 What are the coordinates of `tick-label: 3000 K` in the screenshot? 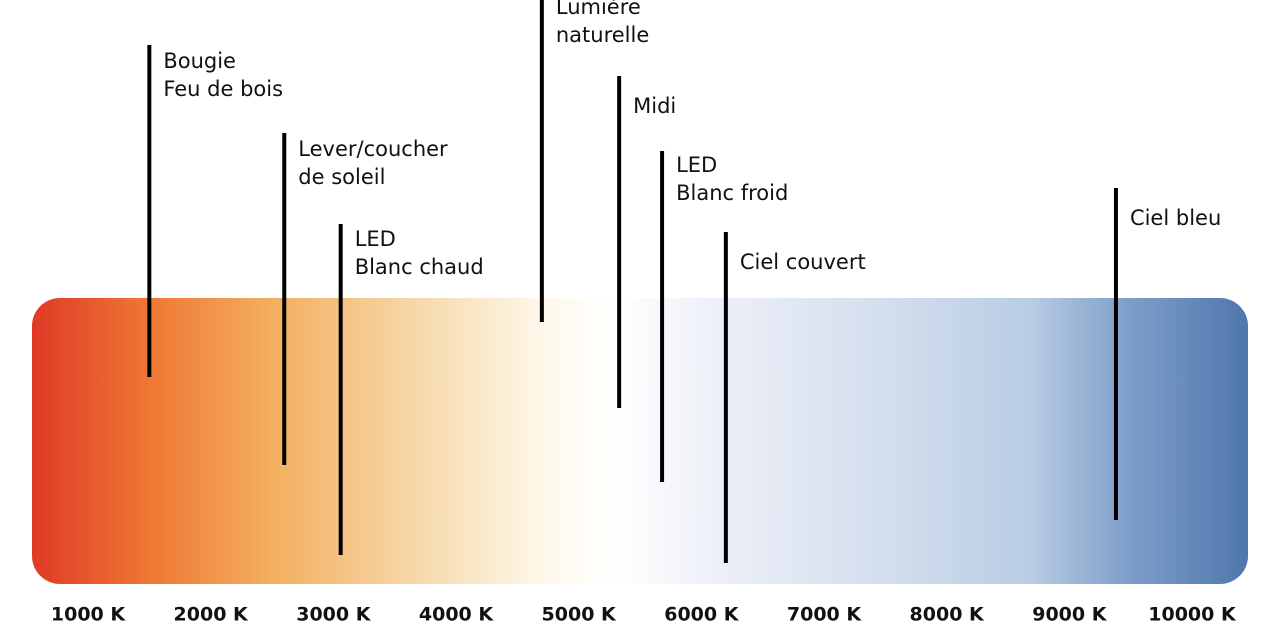 It's located at (333, 615).